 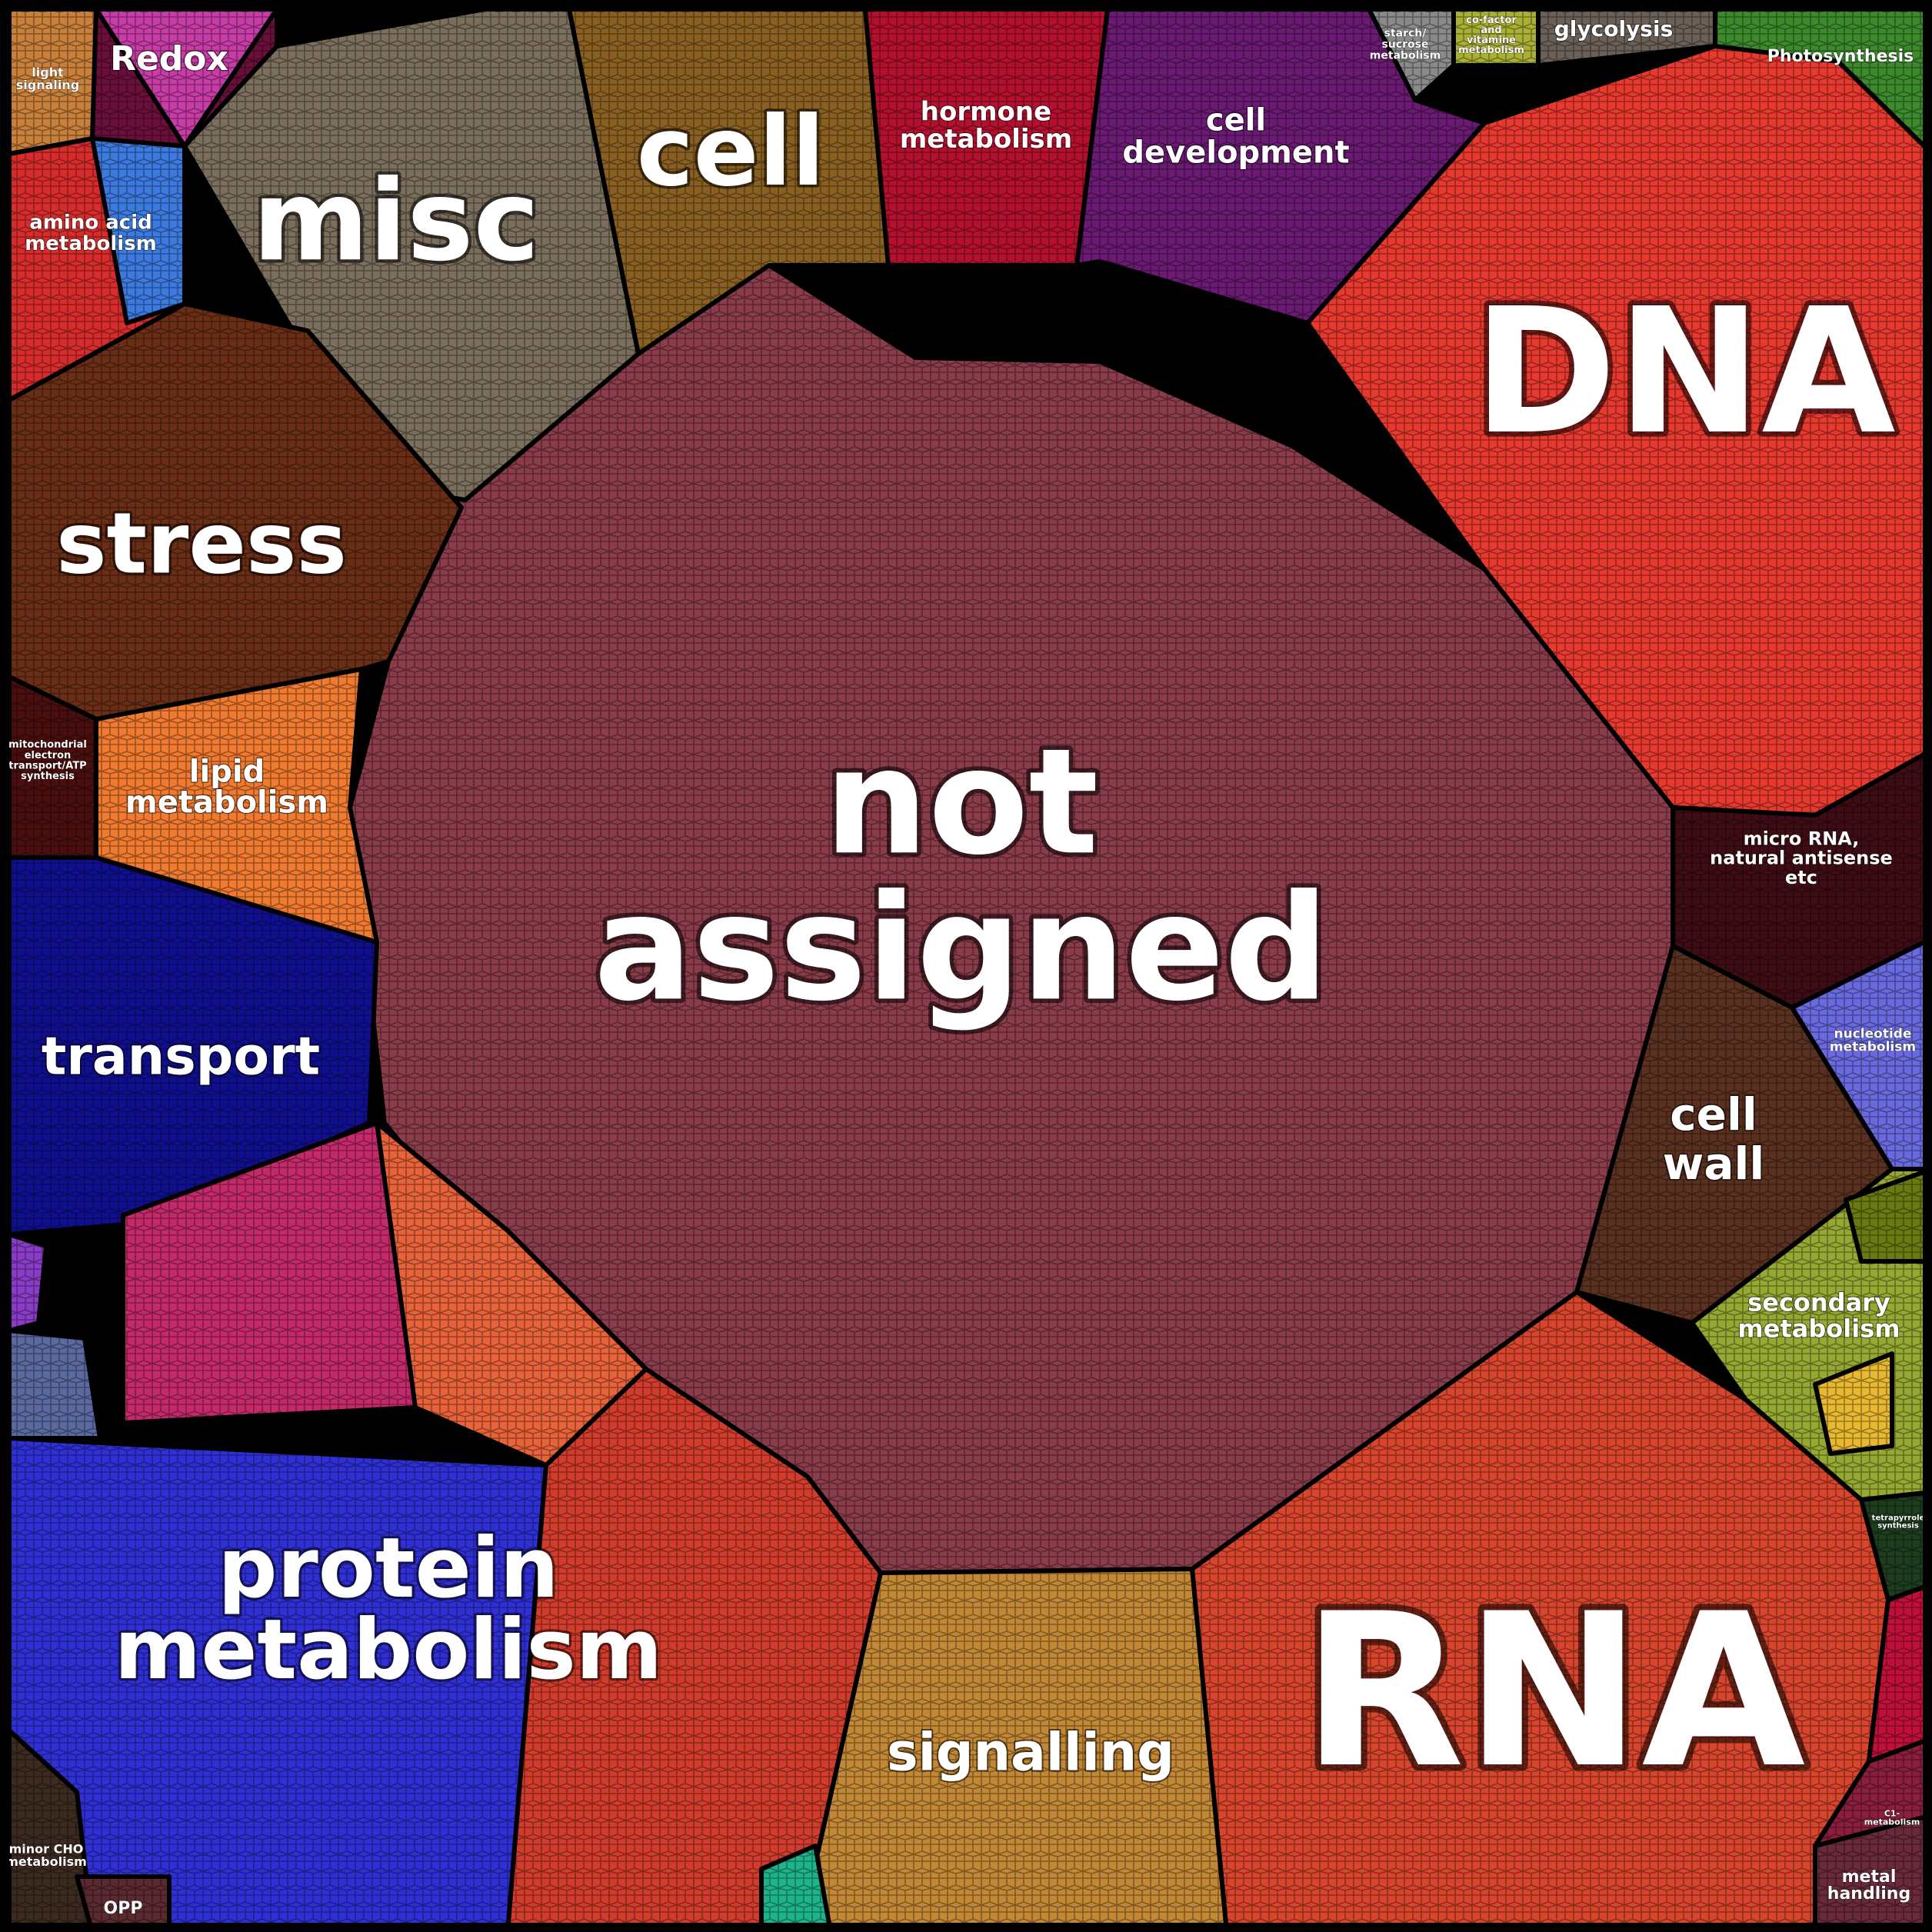 What do you see at coordinates (1823, 81) in the screenshot?
I see `region-texture-photosynthesis` at bounding box center [1823, 81].